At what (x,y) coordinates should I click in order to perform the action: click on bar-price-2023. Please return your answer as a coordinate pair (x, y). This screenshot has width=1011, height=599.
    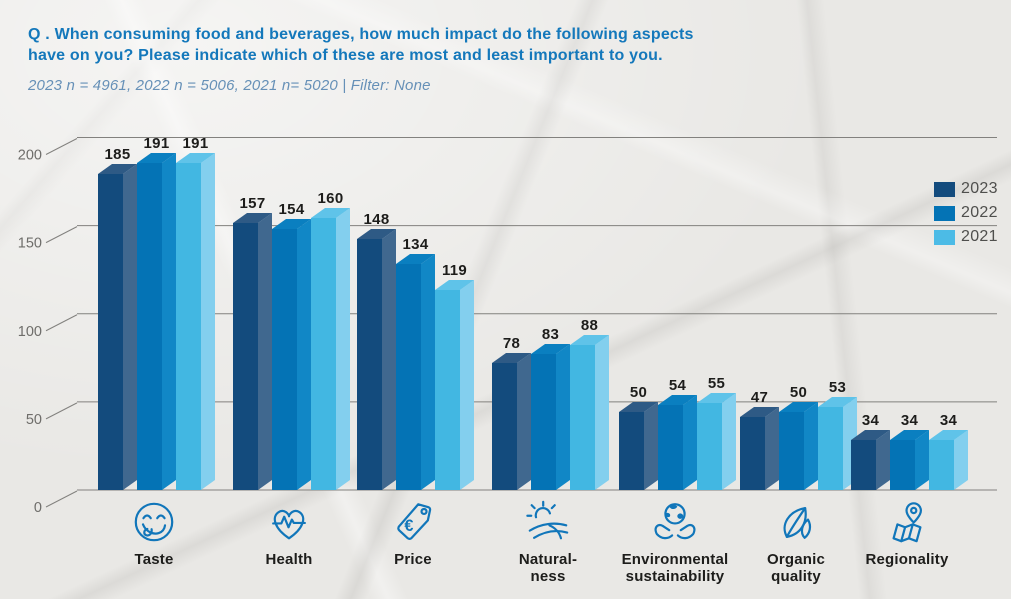
    Looking at the image, I should click on (377, 359).